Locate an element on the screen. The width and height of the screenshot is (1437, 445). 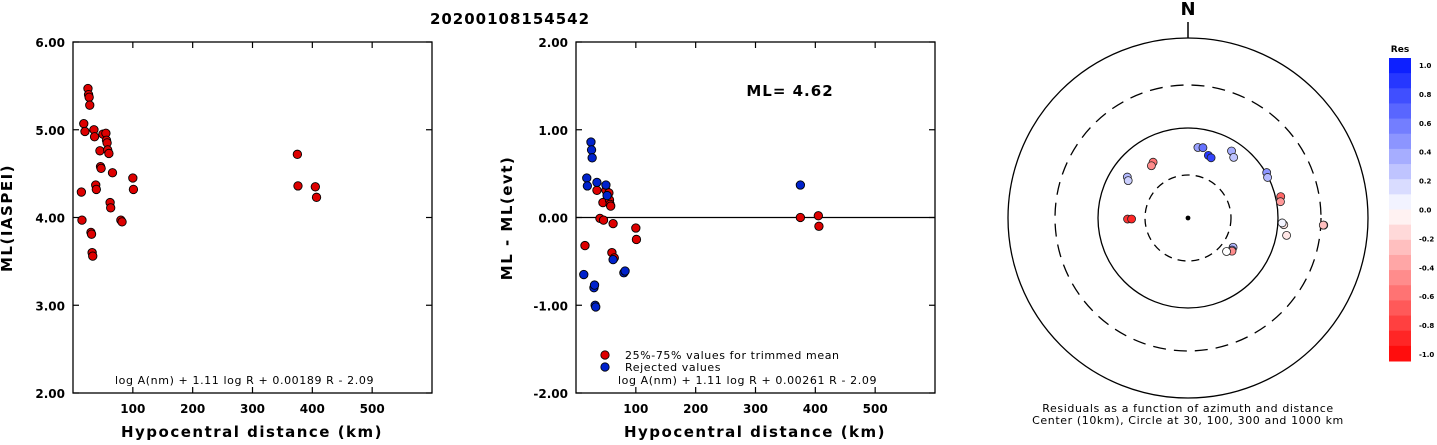
legend-marker-rejected is located at coordinates (605, 367).